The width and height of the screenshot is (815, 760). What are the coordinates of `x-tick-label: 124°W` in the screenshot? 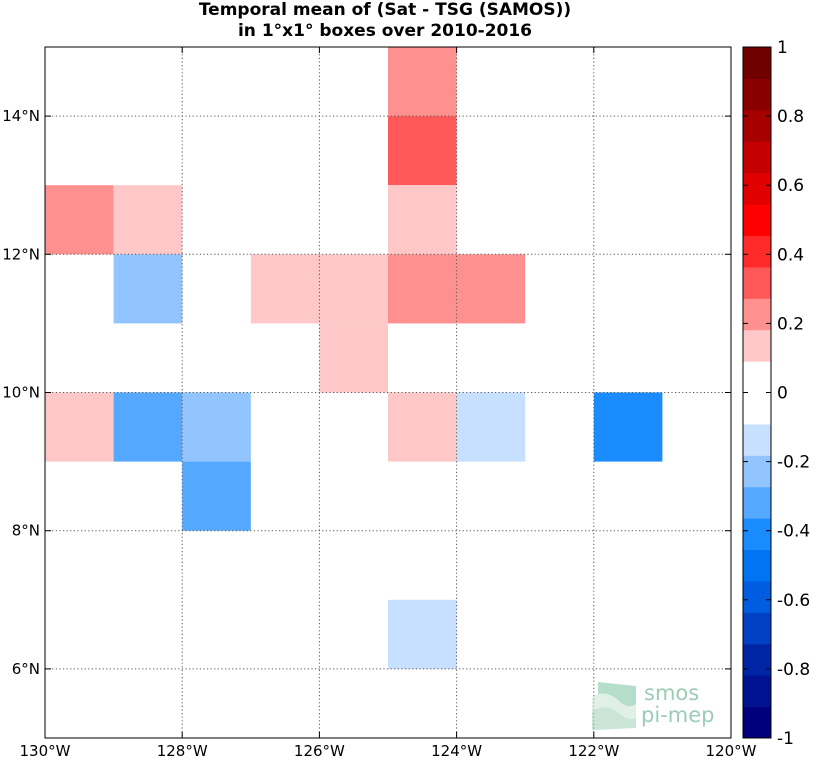 It's located at (456, 751).